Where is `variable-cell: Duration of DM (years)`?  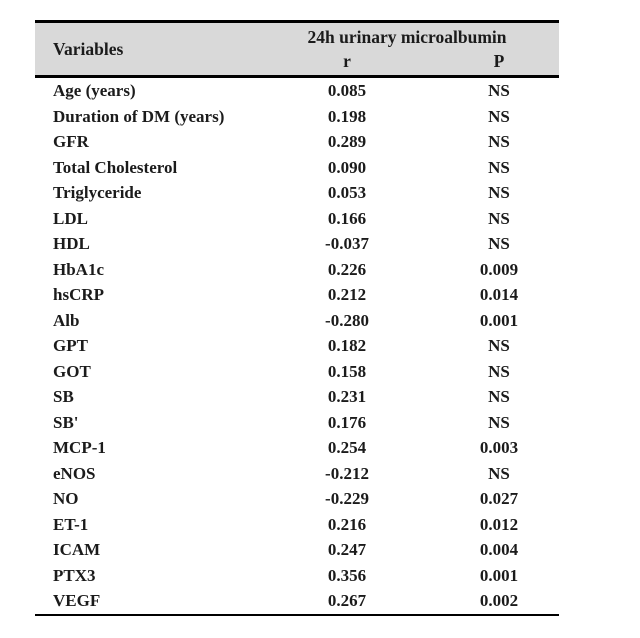 variable-cell: Duration of DM (years) is located at coordinates (139, 116).